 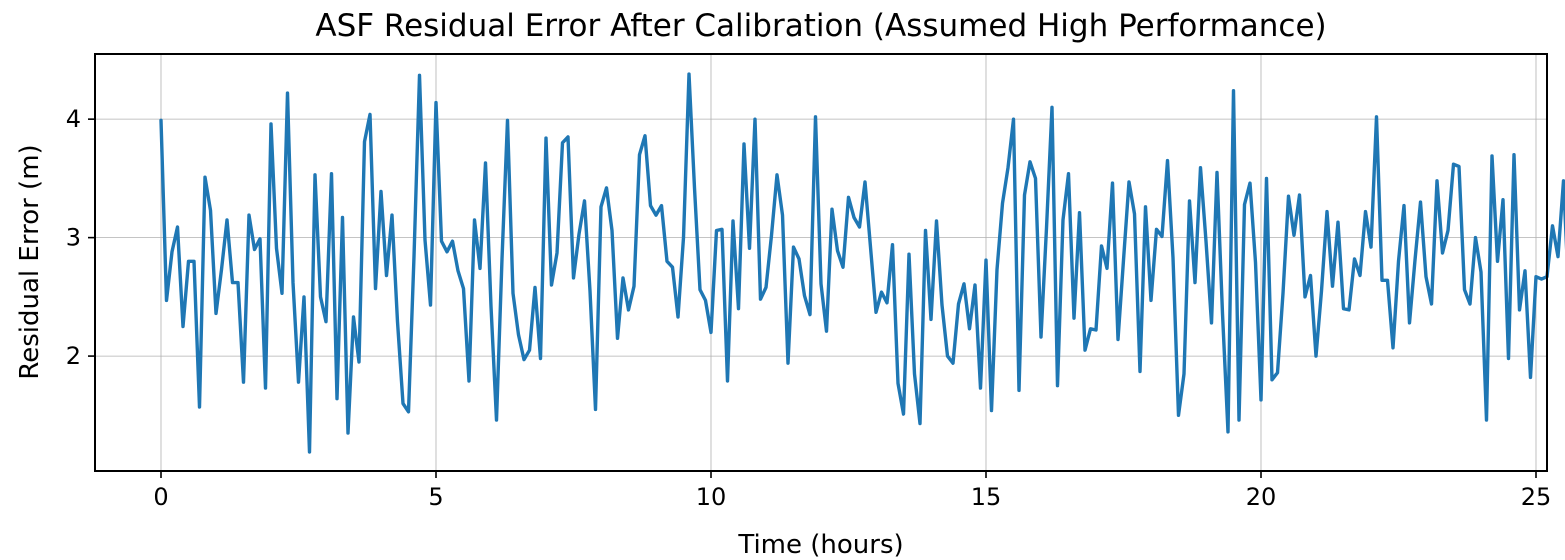 I want to click on x-tick-label: 20, so click(x=1261, y=497).